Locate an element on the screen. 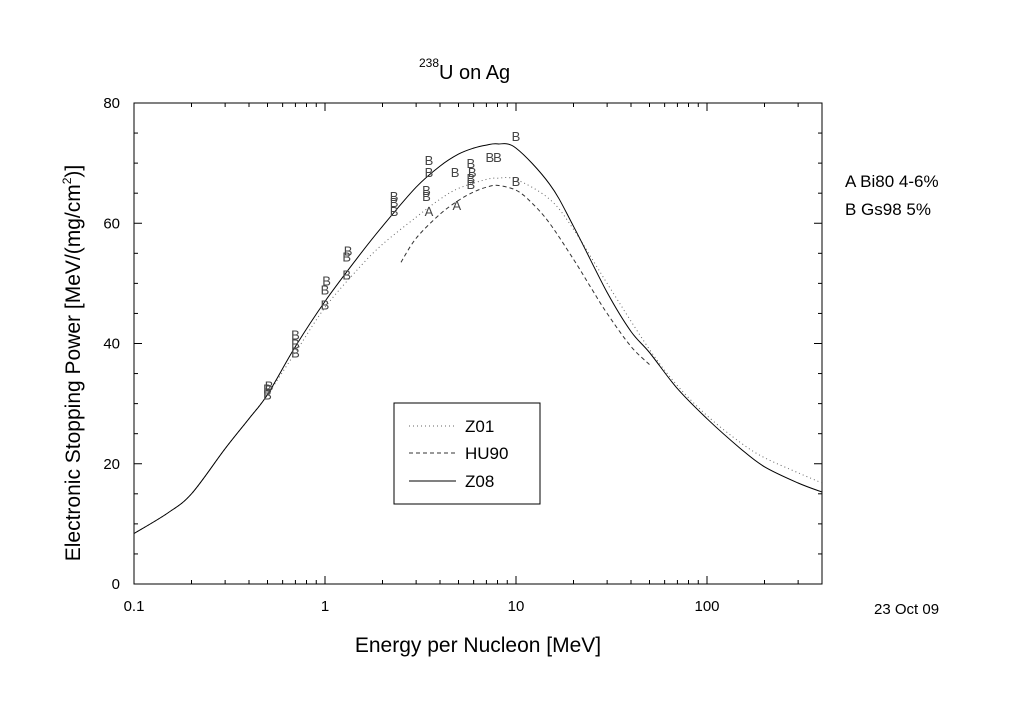 The width and height of the screenshot is (1024, 710). x-tick-label: 10 is located at coordinates (516, 606).